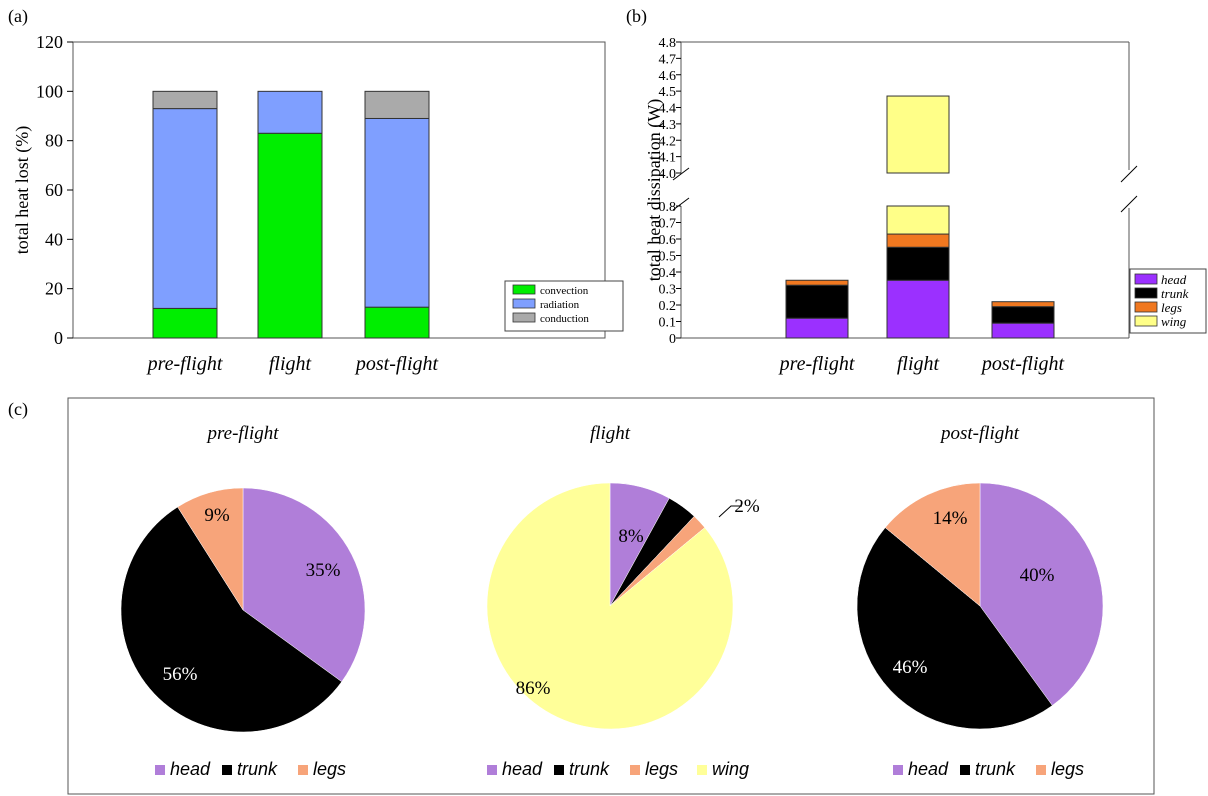  What do you see at coordinates (816, 364) in the screenshot?
I see `x-tick-label-b: pre-flight` at bounding box center [816, 364].